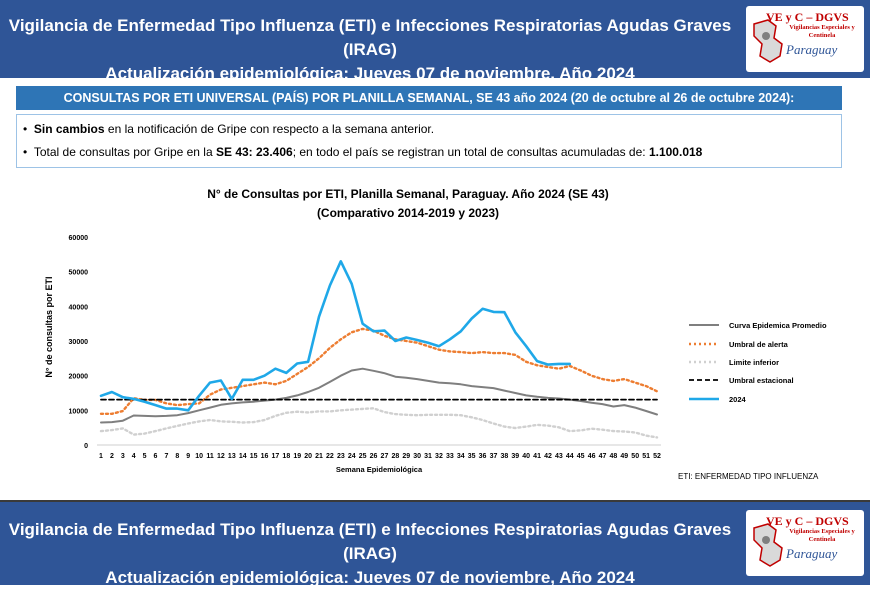  What do you see at coordinates (408, 213) in the screenshot?
I see `chart-subtitle: (Comparativo 2014-2019 y 2023)` at bounding box center [408, 213].